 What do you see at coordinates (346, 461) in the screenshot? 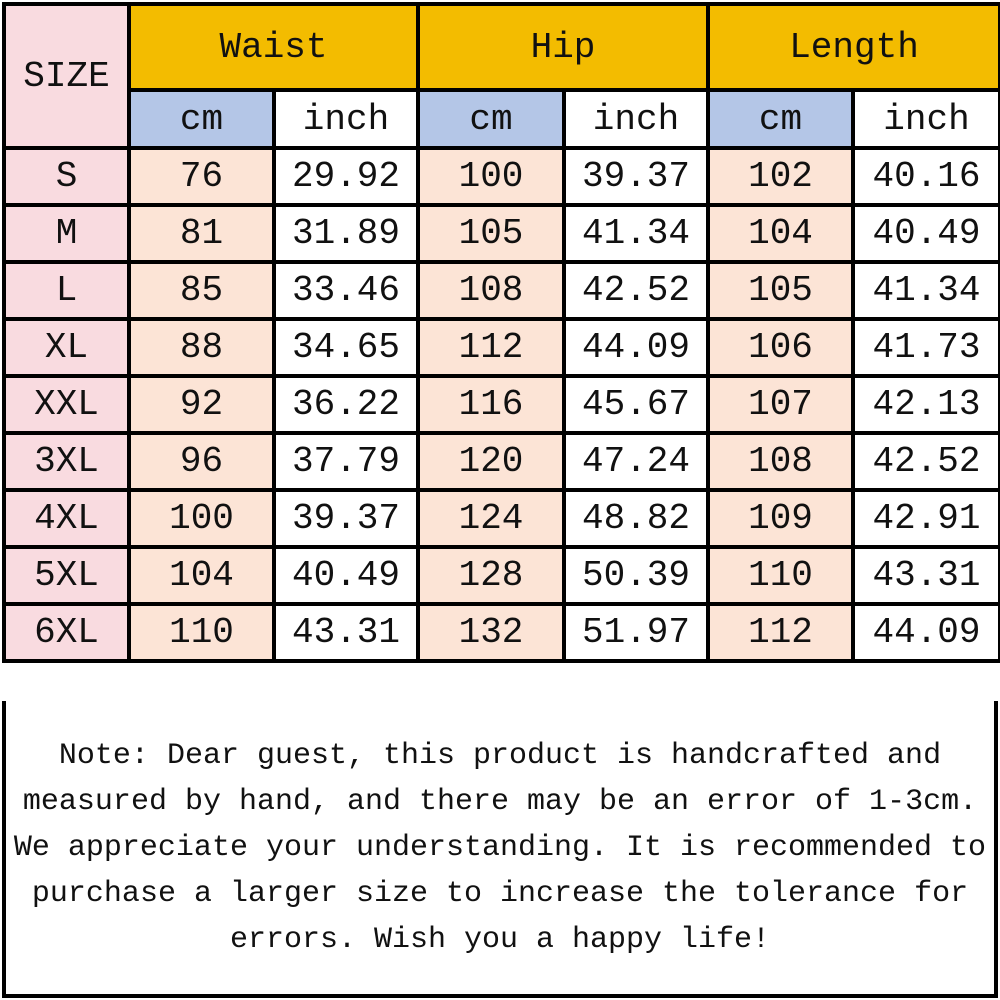
I see `inch-cell: 37.79` at bounding box center [346, 461].